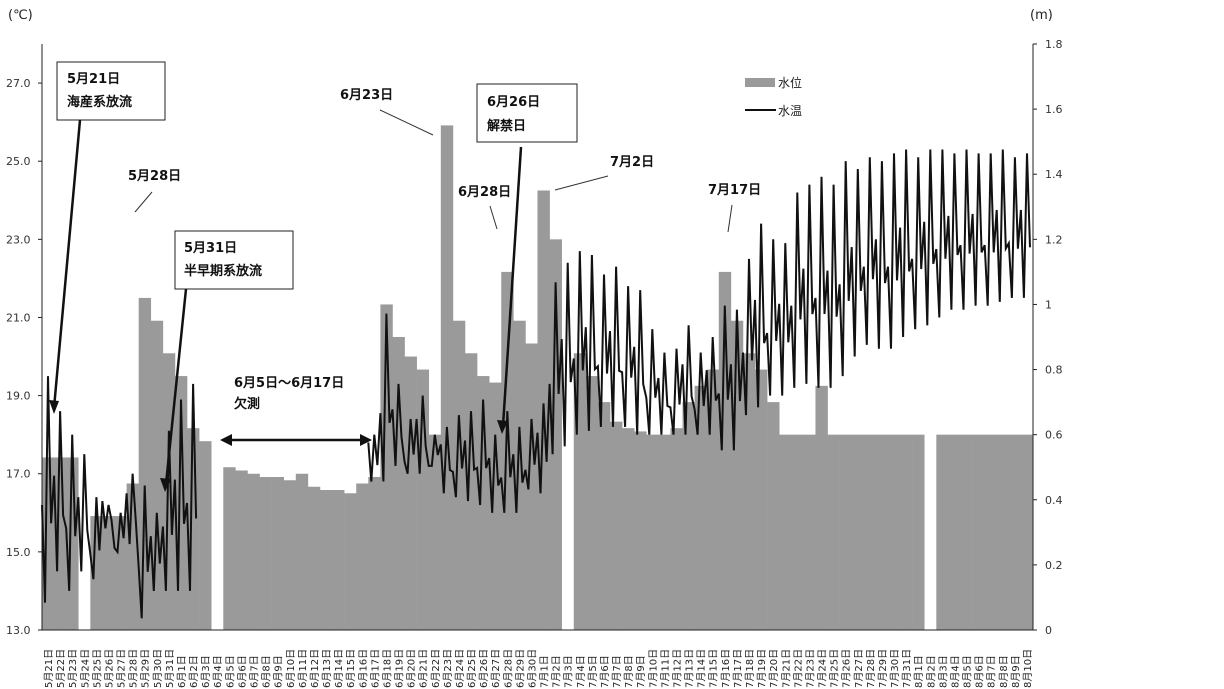  I want to click on x-tick-label: 6月9日, so click(279, 671).